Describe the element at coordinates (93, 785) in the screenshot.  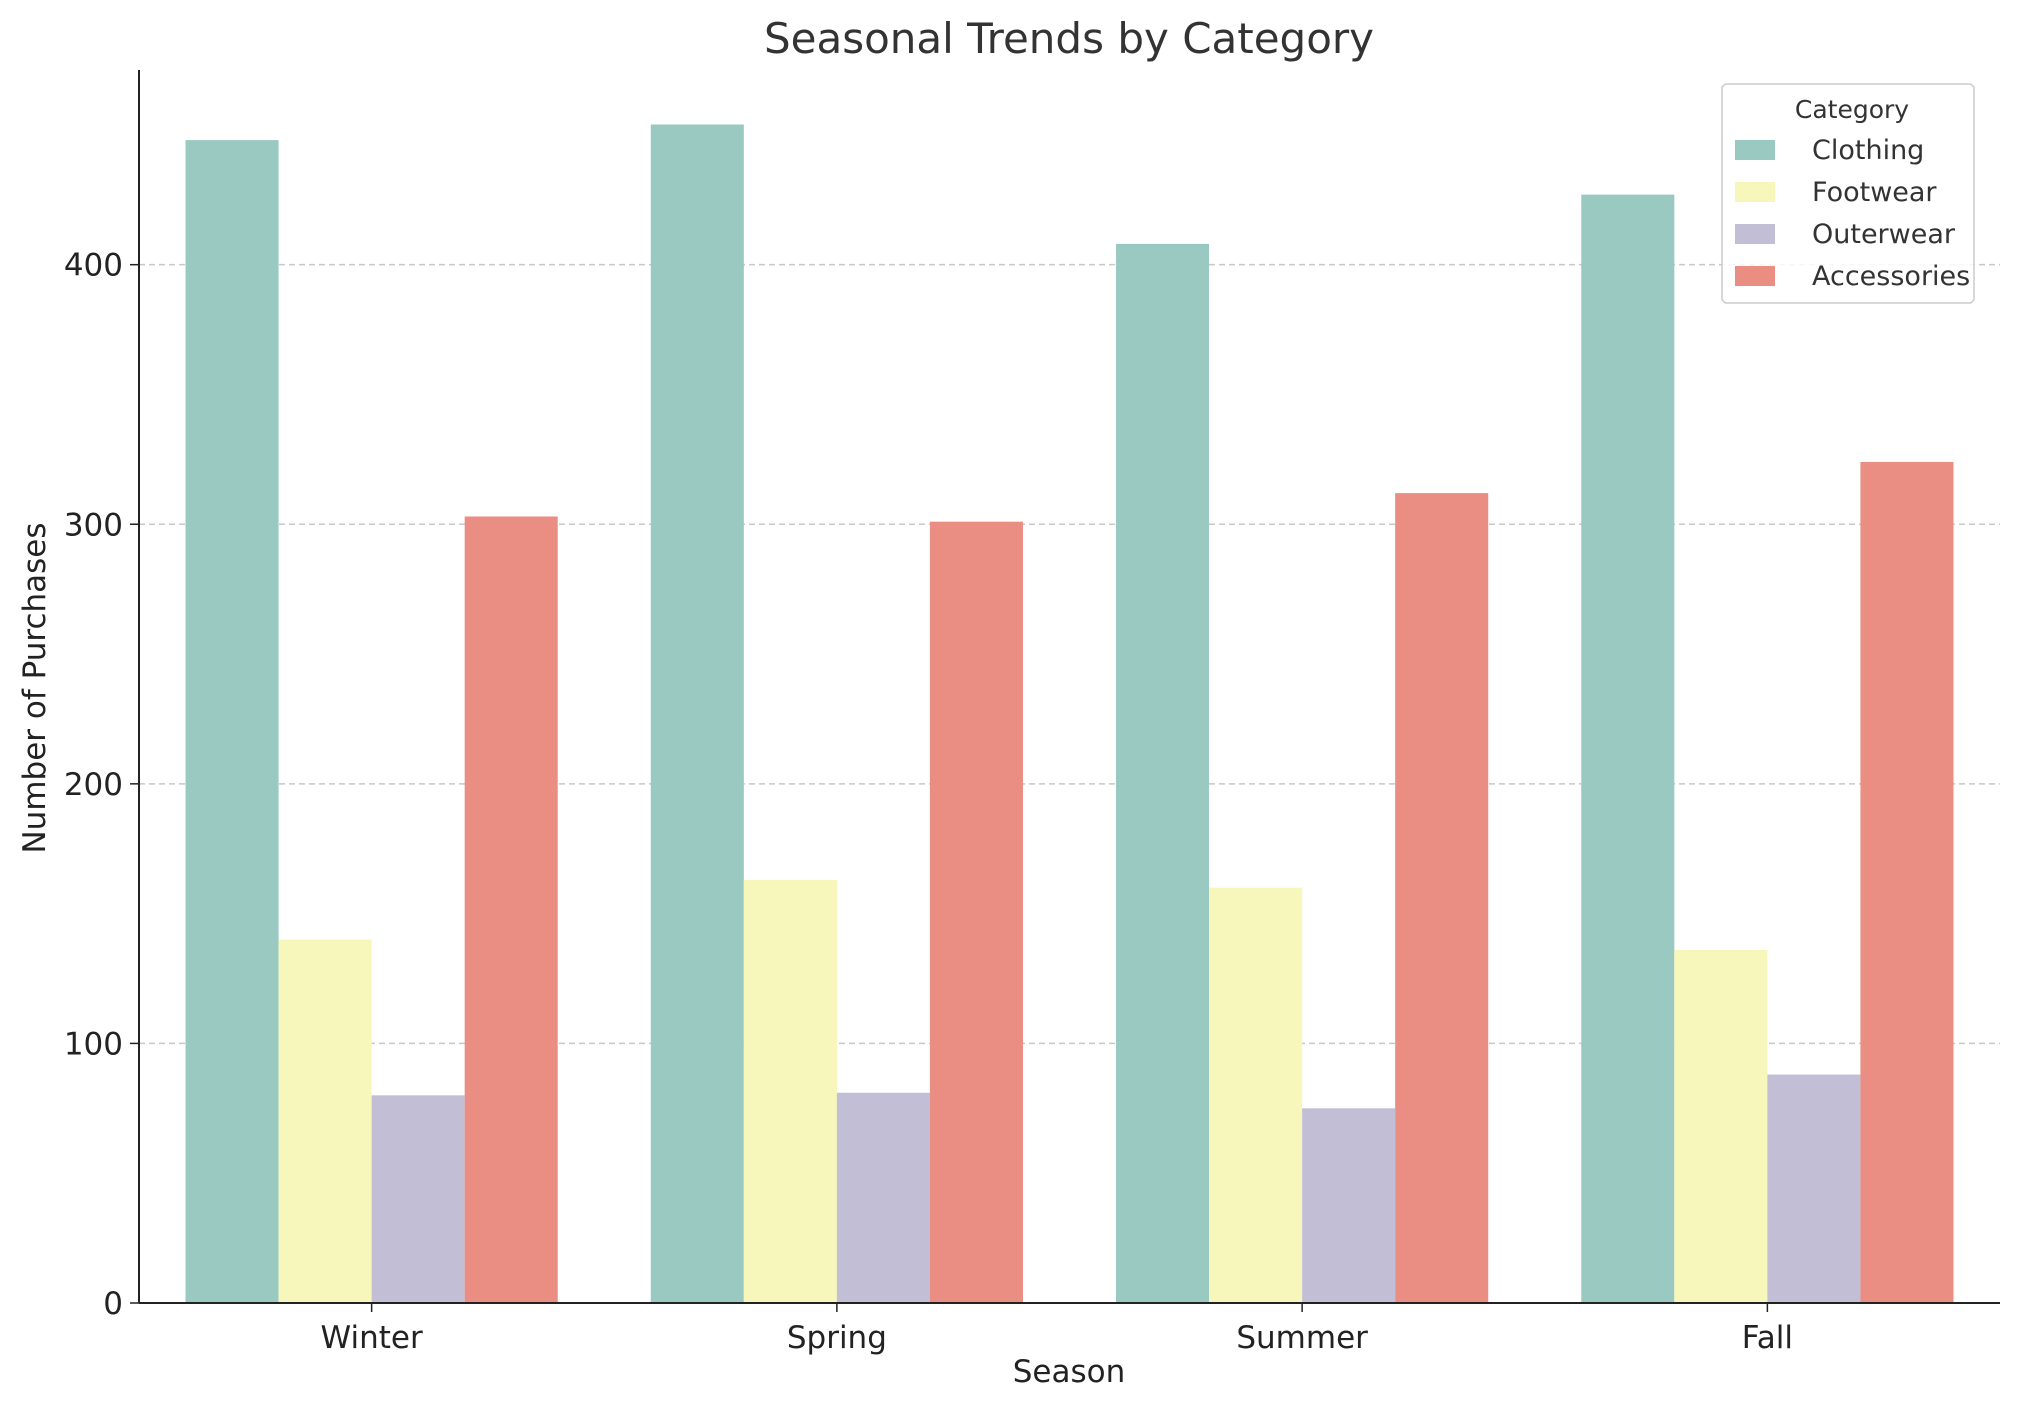
I see `y-tick-label: 200` at that location.